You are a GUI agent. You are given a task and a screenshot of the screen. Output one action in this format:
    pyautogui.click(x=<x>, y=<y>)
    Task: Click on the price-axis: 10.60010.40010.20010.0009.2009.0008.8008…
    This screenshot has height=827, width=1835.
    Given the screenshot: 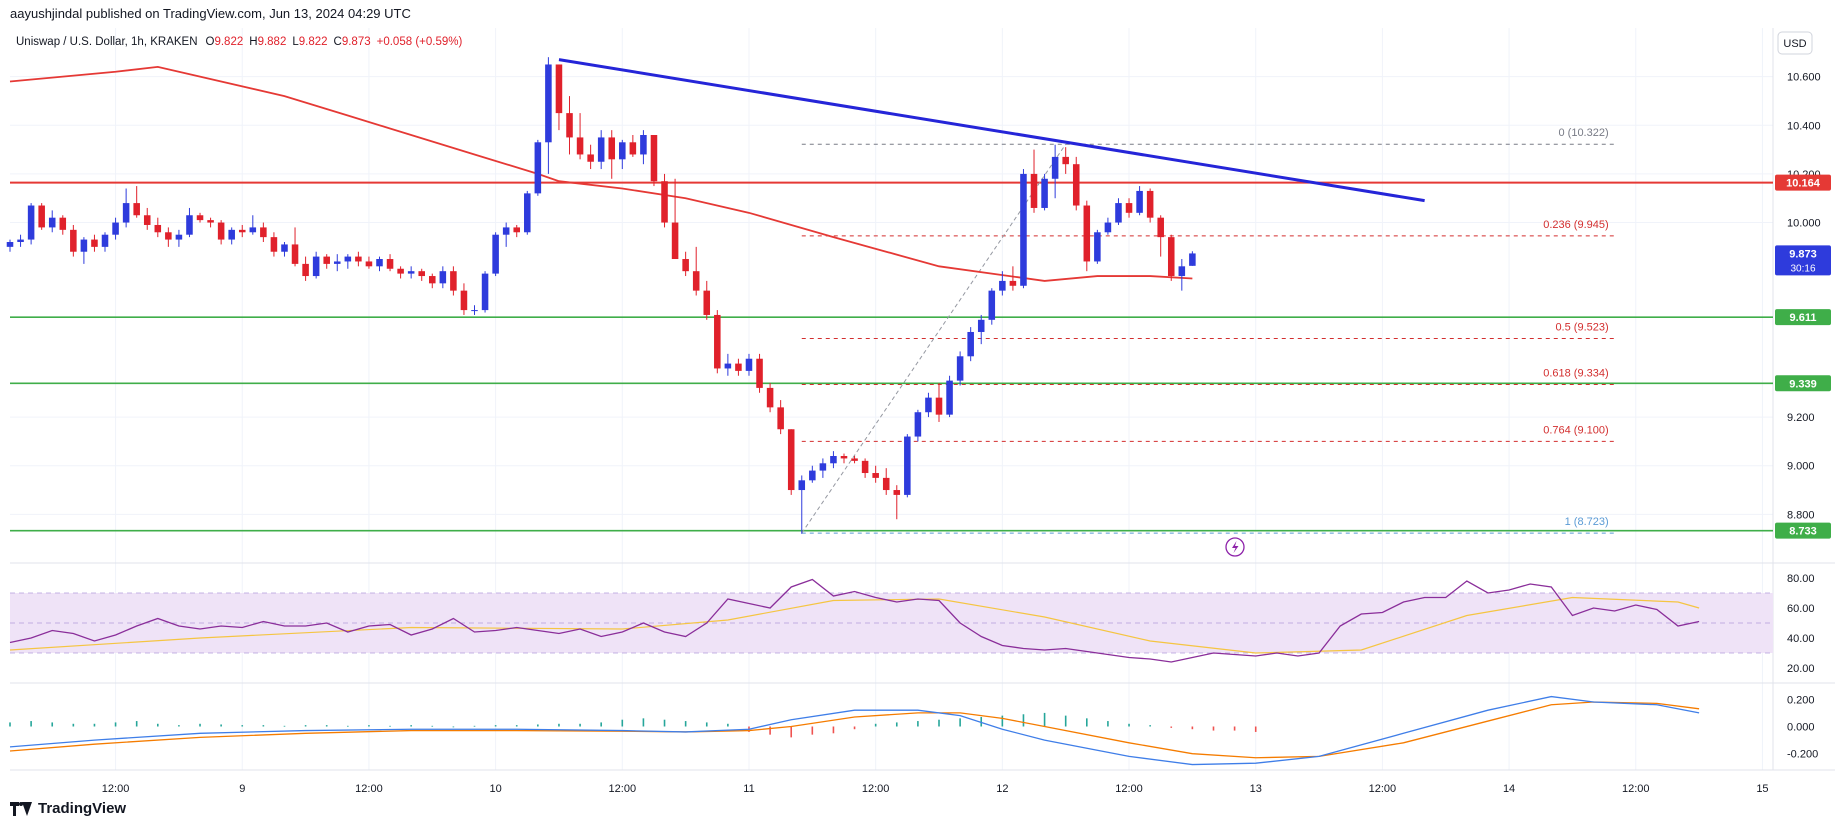 What is the action you would take?
    pyautogui.click(x=1803, y=416)
    